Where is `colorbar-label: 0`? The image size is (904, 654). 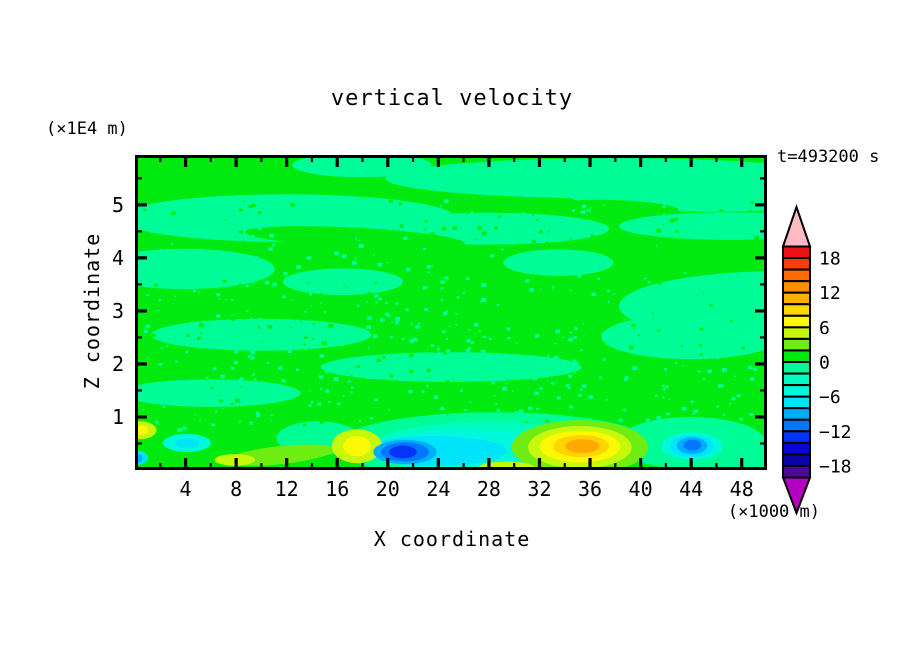 colorbar-label: 0 is located at coordinates (824, 363).